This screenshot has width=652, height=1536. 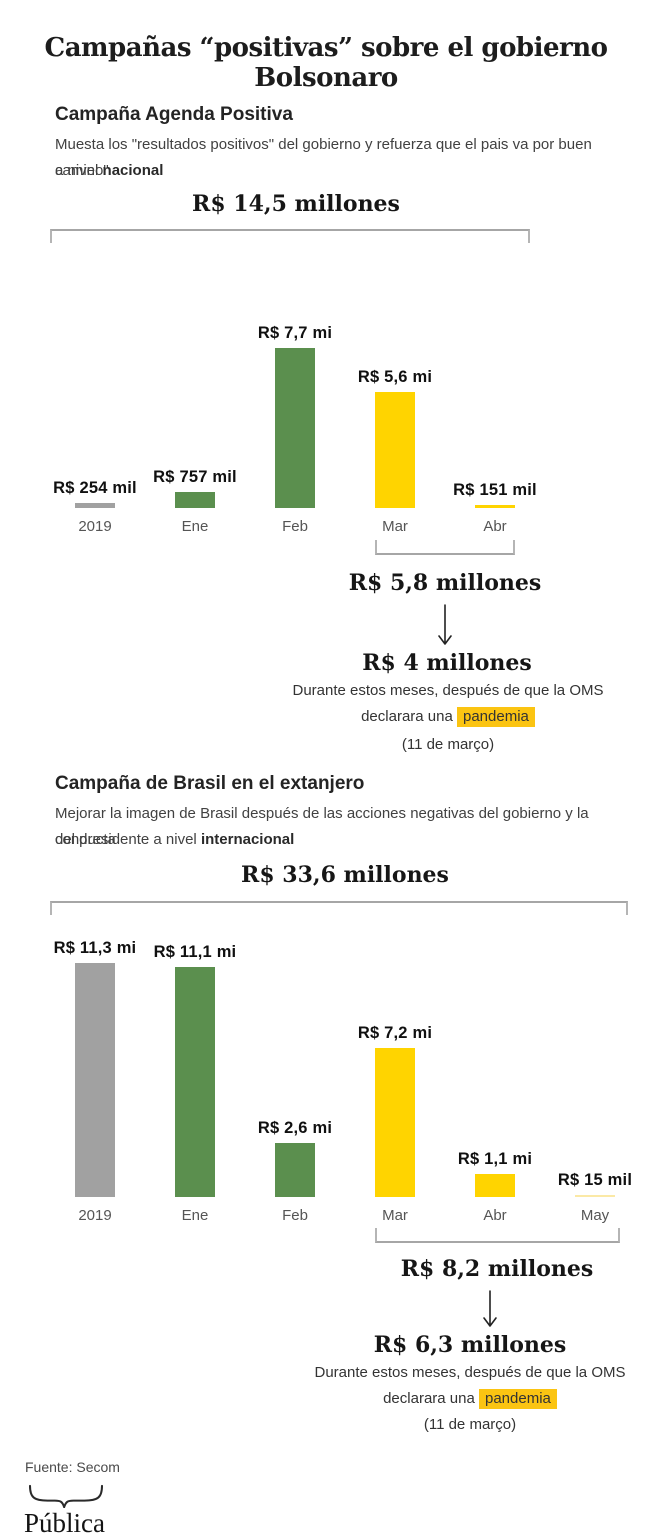 What do you see at coordinates (133, 170) in the screenshot?
I see `section1-desc-bold: nacional` at bounding box center [133, 170].